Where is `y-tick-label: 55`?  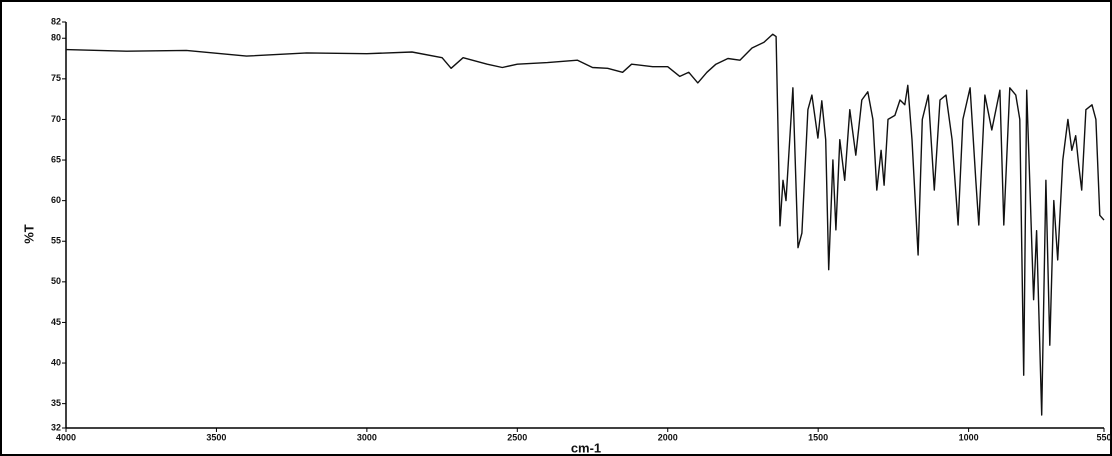
y-tick-label: 55 is located at coordinates (56, 241).